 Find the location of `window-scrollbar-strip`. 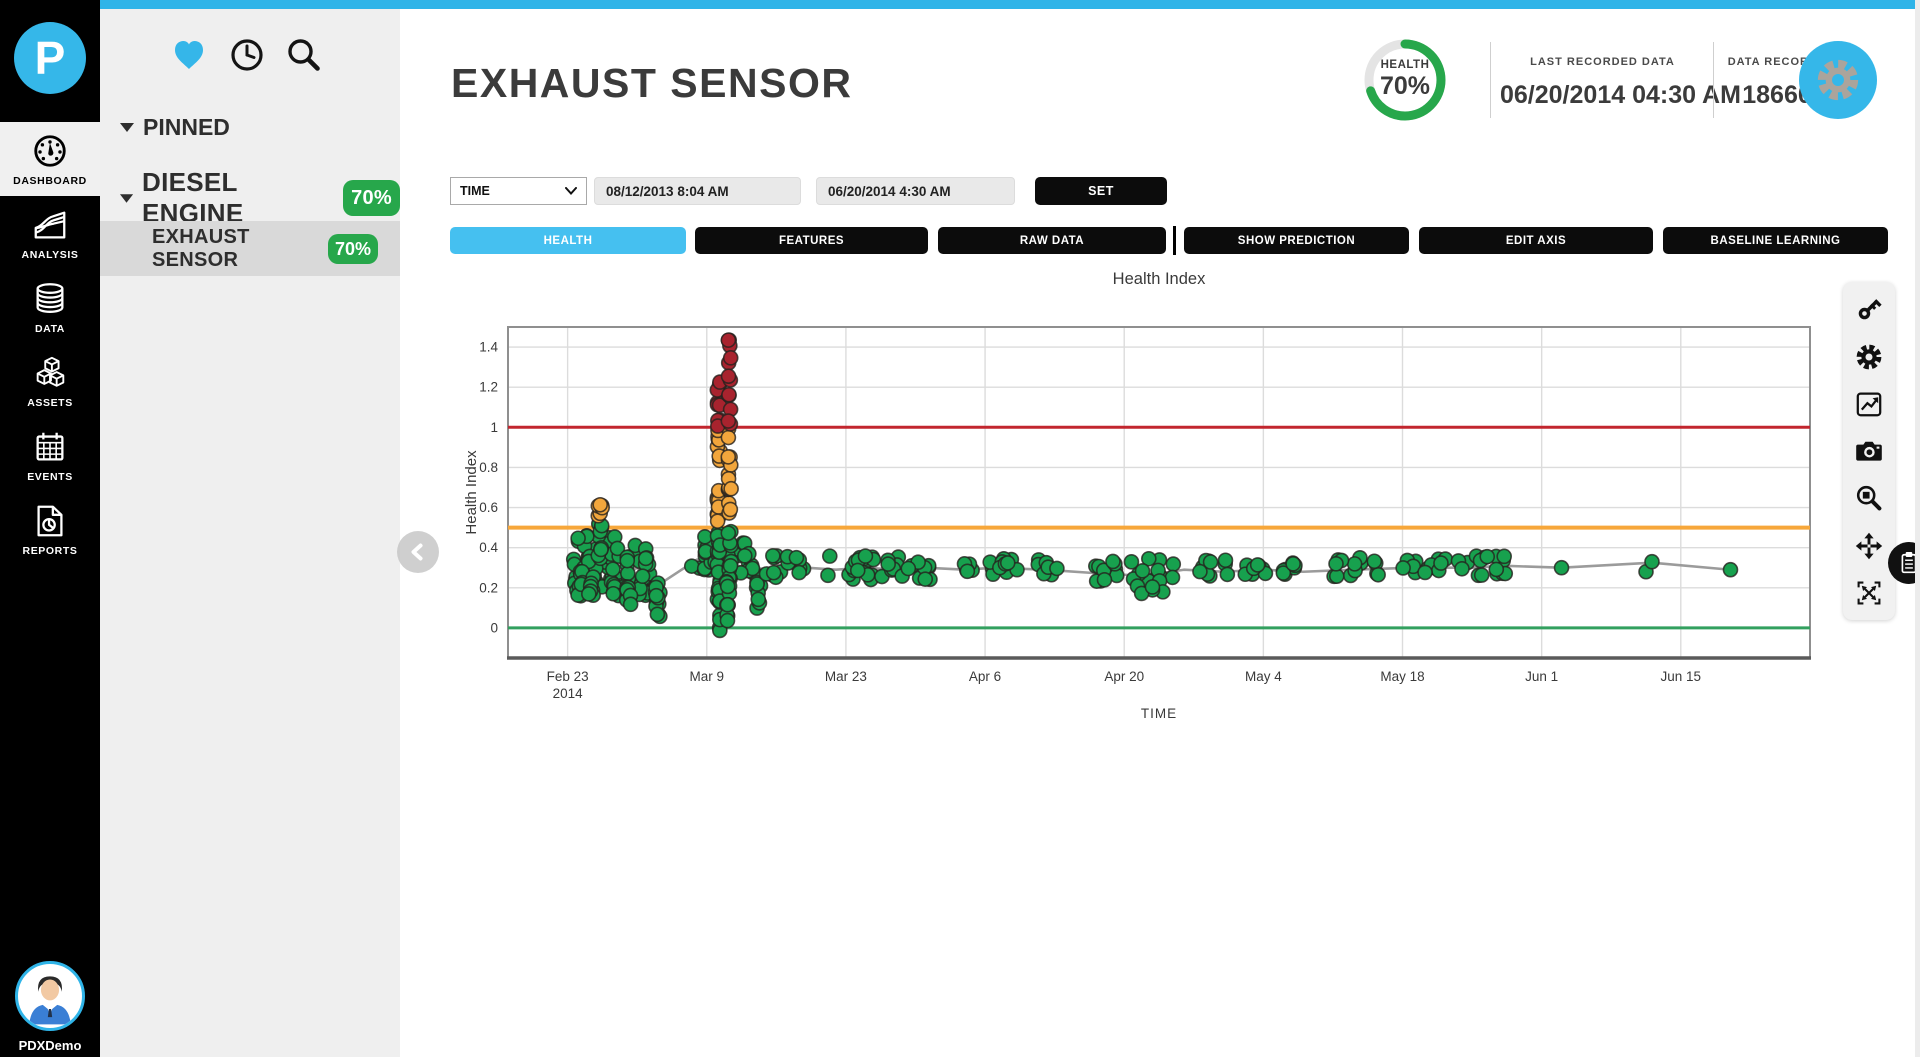

window-scrollbar-strip is located at coordinates (1917, 528).